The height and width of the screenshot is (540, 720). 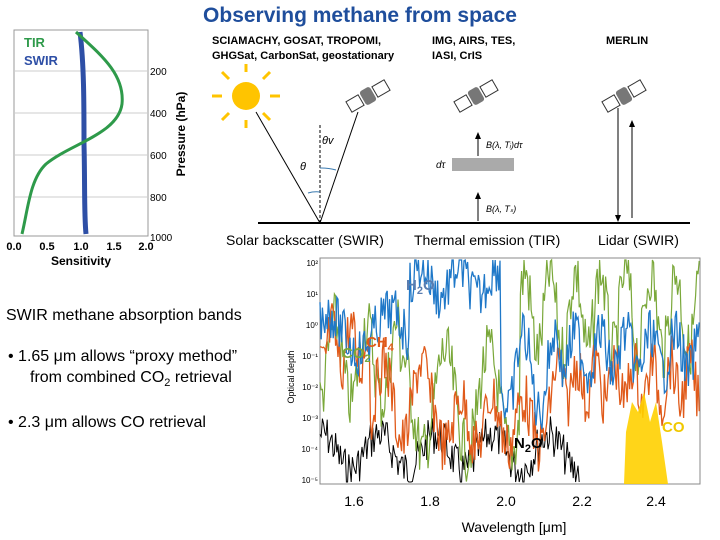 I want to click on ytick-1e1: 10¹, so click(x=312, y=294).